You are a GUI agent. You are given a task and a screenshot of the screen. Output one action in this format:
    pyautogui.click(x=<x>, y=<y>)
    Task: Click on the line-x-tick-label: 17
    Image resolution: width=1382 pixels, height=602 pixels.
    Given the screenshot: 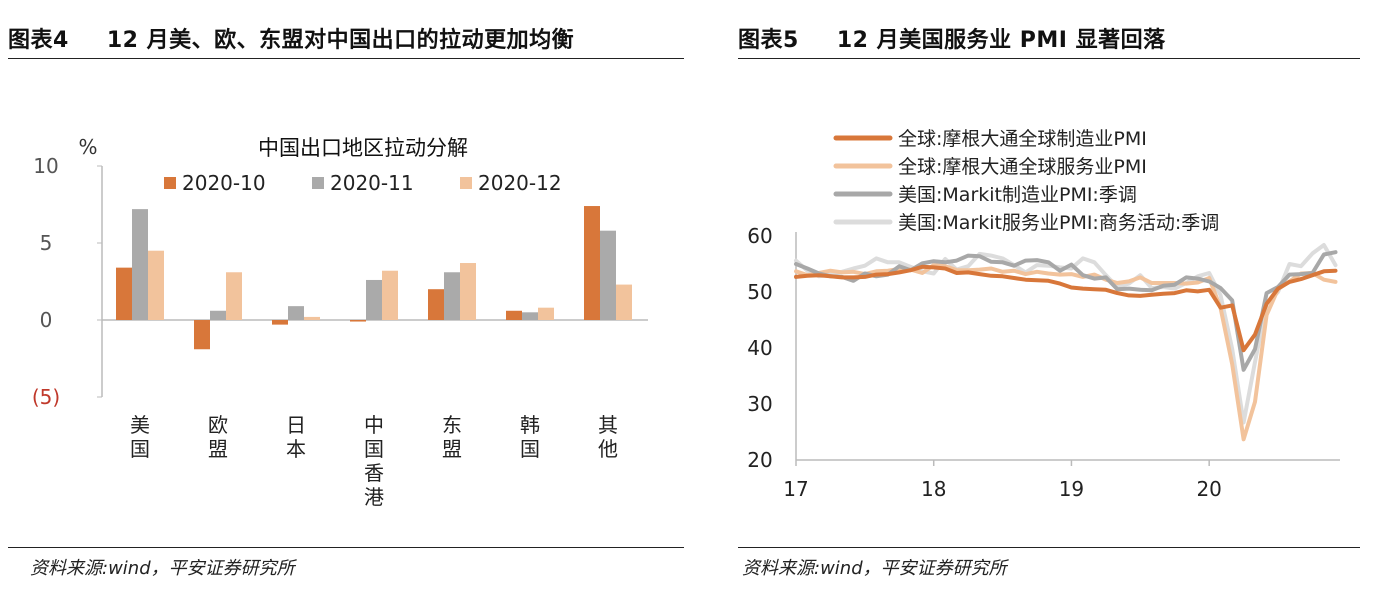 What is the action you would take?
    pyautogui.click(x=795, y=489)
    